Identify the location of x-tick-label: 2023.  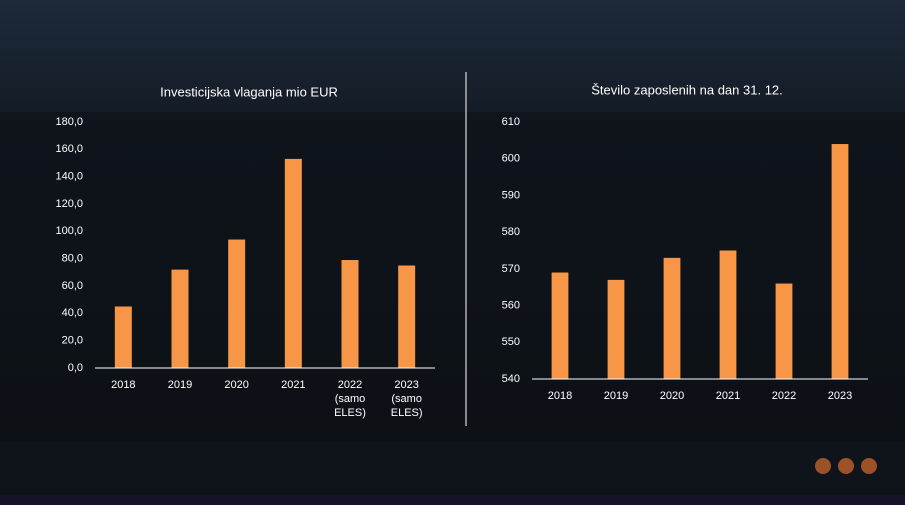
(840, 396).